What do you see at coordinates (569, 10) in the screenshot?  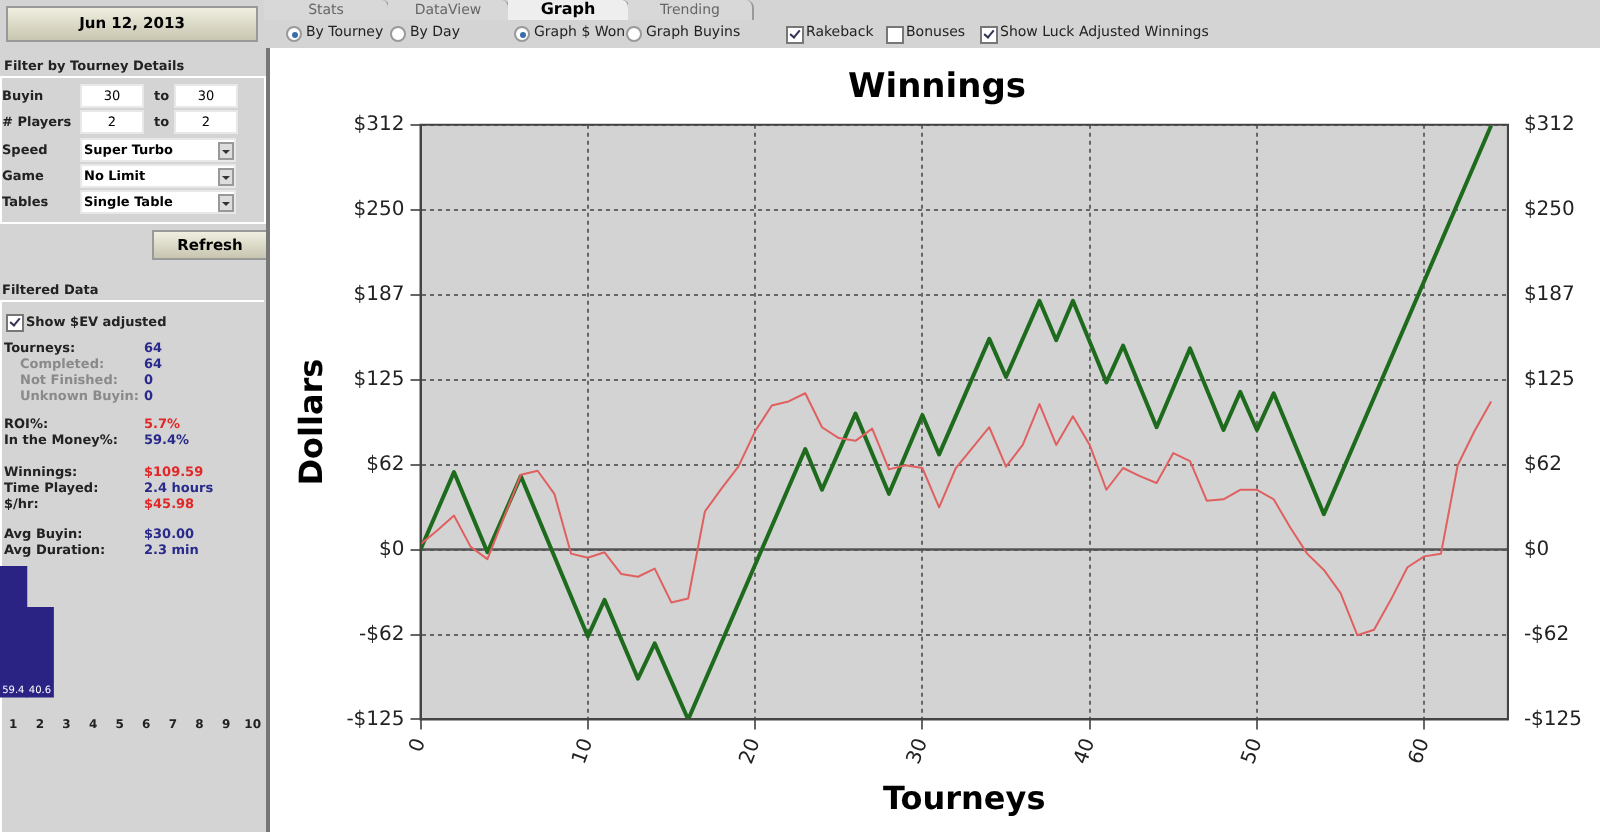 I see `tab: Graph` at bounding box center [569, 10].